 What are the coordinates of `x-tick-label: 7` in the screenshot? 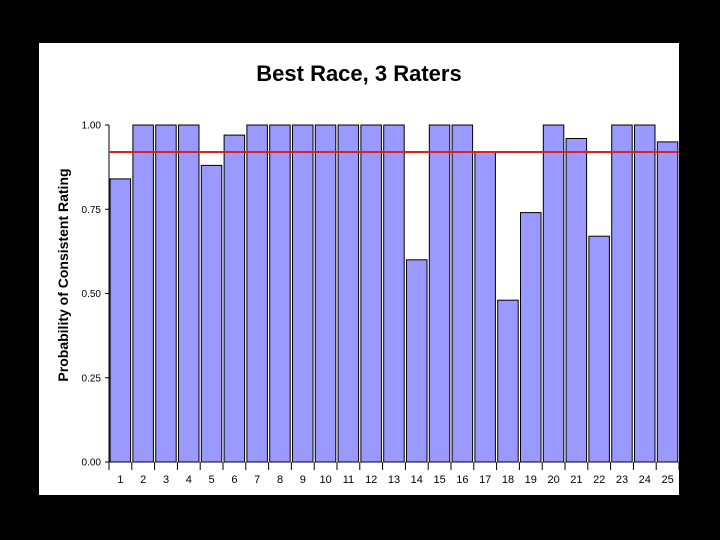 It's located at (257, 480).